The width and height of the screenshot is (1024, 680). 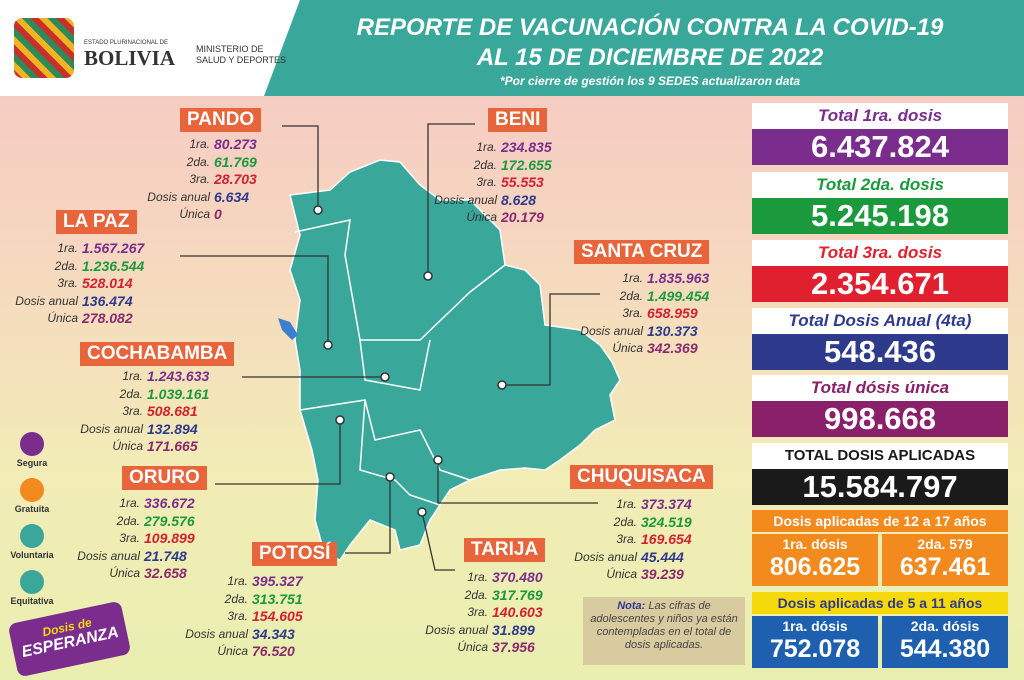 What do you see at coordinates (815, 567) in the screenshot?
I see `age-value: 806.625` at bounding box center [815, 567].